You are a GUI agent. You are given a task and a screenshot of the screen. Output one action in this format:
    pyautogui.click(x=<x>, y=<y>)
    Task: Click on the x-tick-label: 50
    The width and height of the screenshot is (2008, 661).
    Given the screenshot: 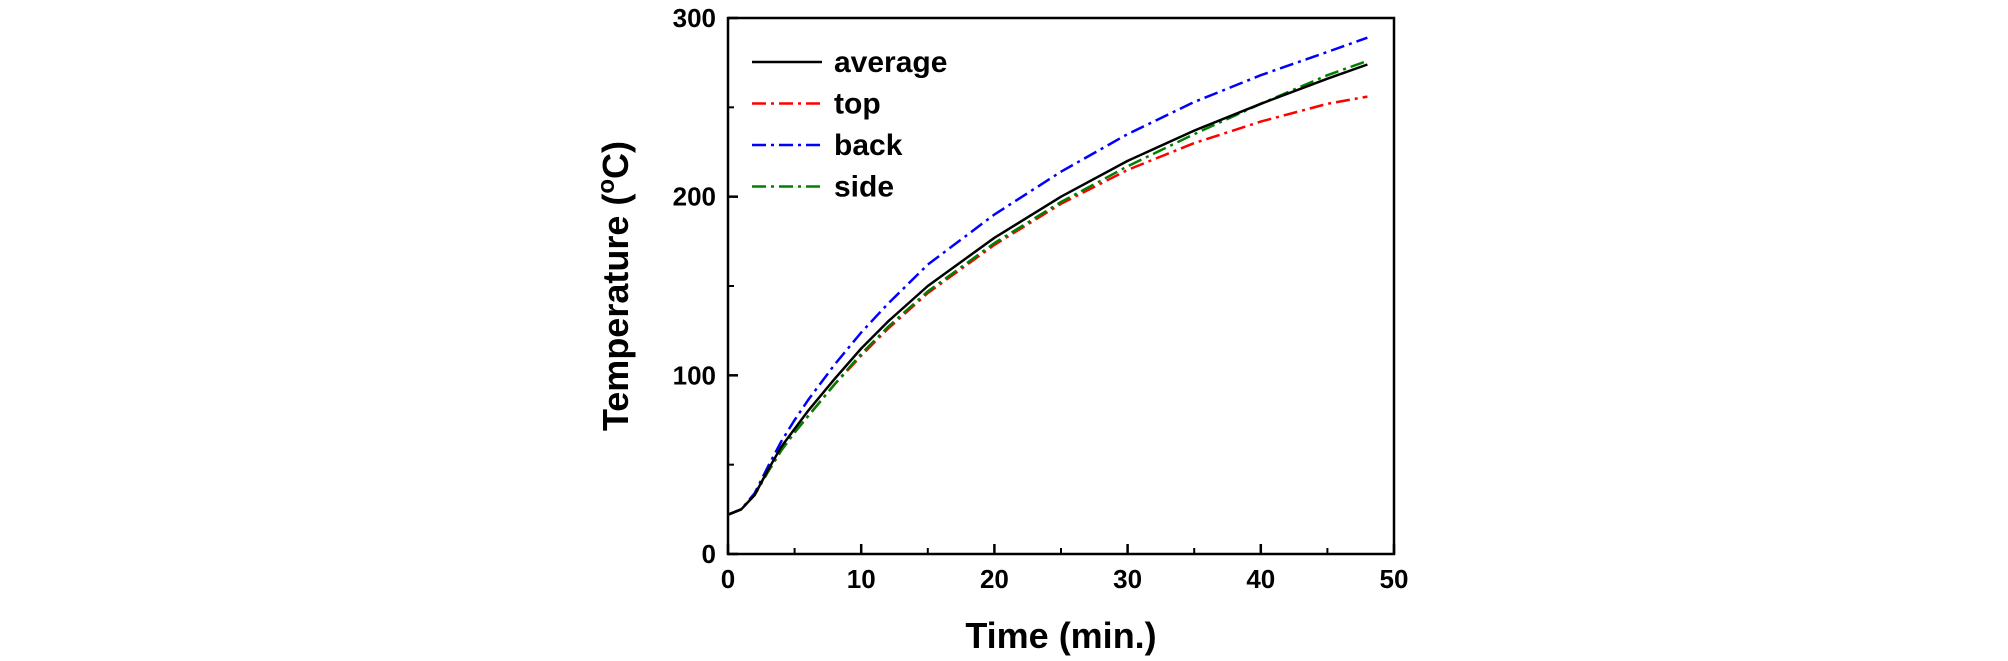 What is the action you would take?
    pyautogui.click(x=1394, y=579)
    